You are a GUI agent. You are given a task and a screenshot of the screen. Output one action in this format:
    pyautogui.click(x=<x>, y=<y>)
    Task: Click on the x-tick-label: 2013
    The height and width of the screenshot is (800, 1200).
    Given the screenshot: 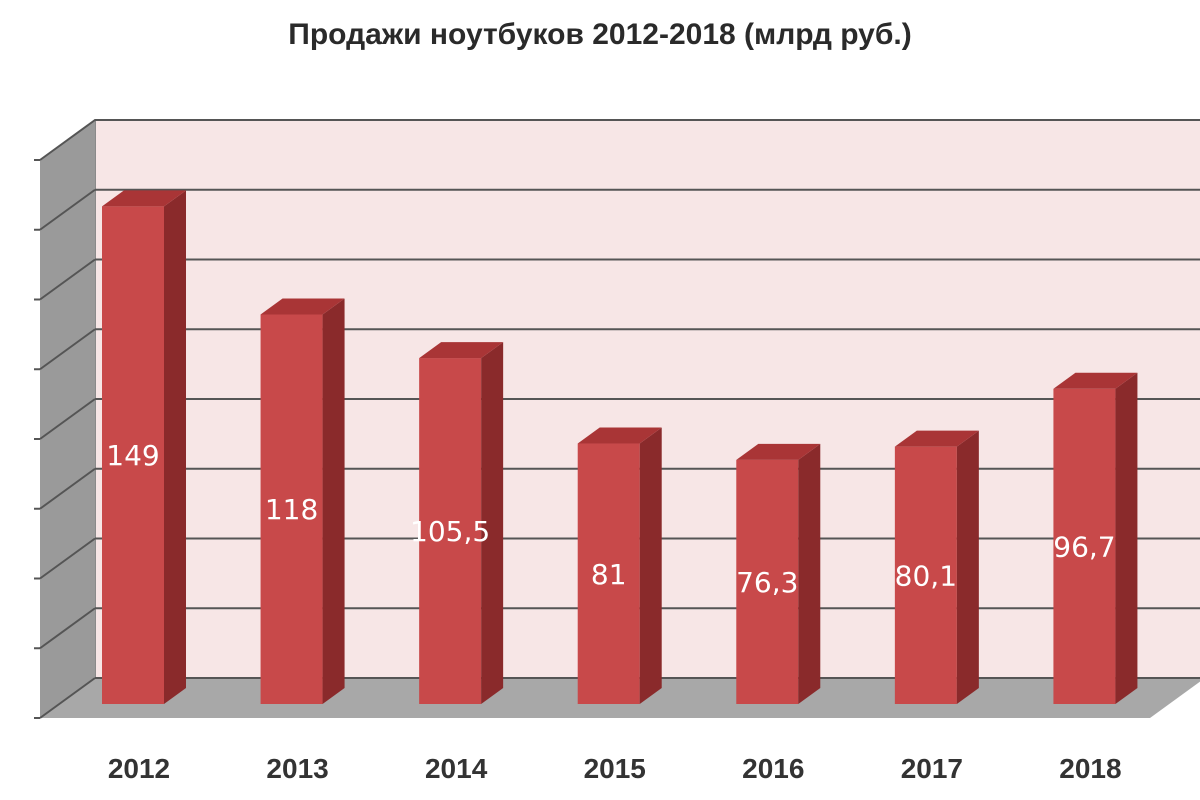 What is the action you would take?
    pyautogui.click(x=297, y=768)
    